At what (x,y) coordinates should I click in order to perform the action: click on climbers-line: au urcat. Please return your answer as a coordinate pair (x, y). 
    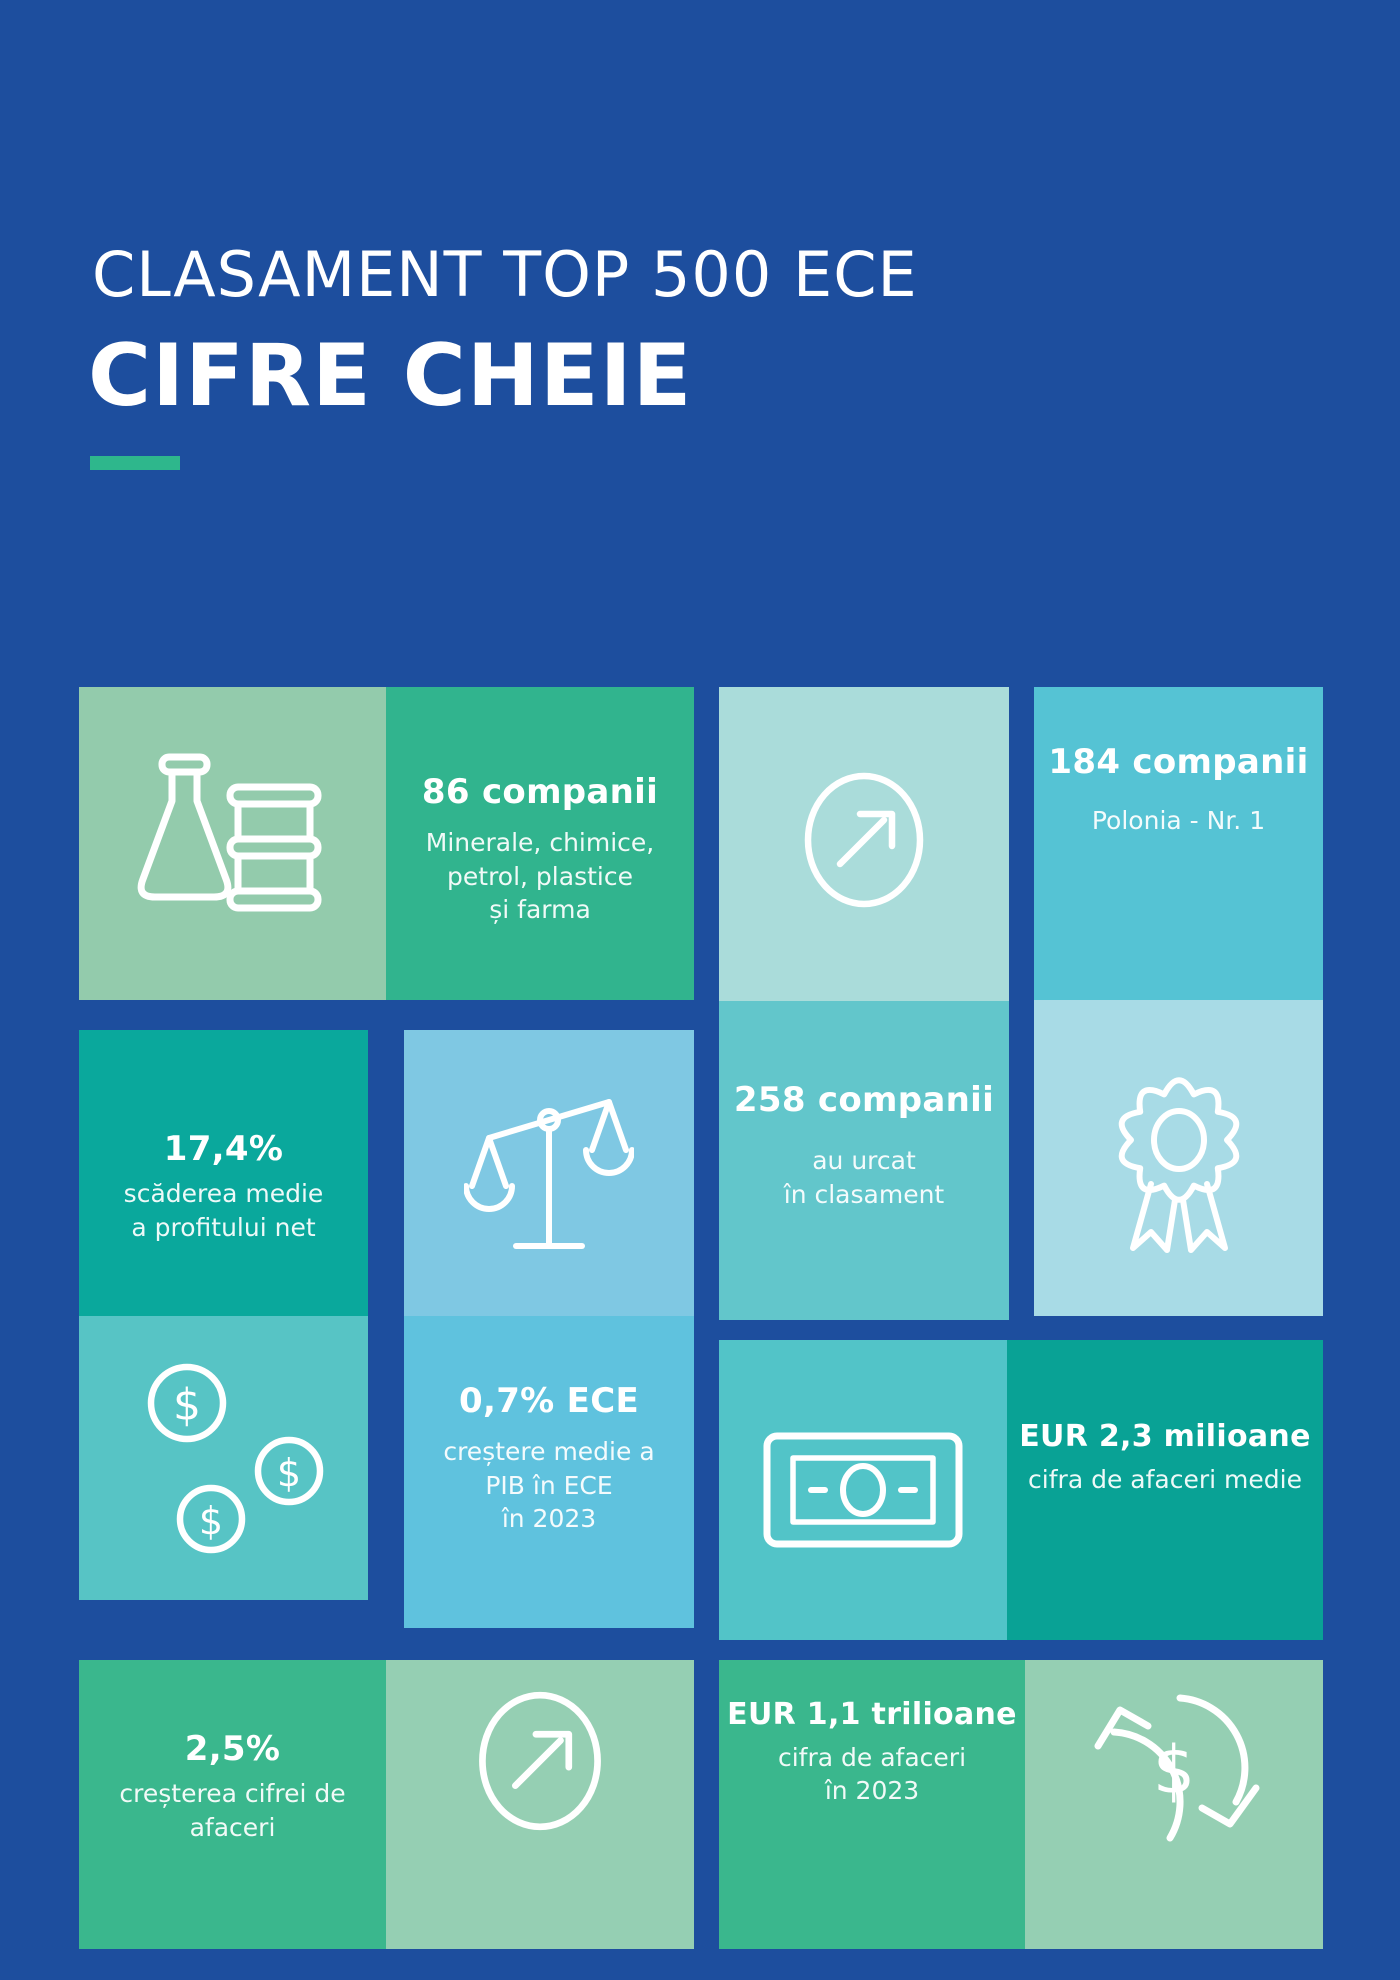
    Looking at the image, I should click on (864, 1161).